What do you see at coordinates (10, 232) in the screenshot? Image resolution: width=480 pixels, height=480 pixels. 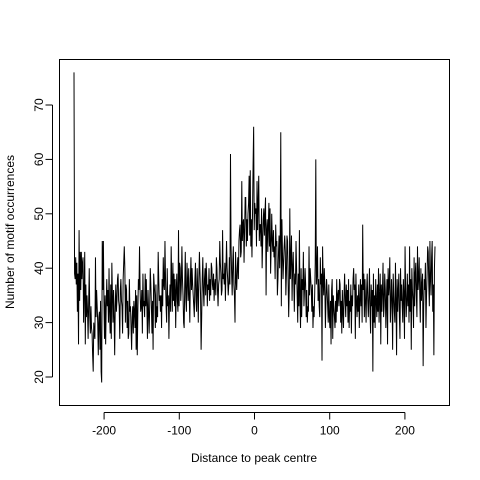 I see `y-axis-label: Number of motif occurrences` at bounding box center [10, 232].